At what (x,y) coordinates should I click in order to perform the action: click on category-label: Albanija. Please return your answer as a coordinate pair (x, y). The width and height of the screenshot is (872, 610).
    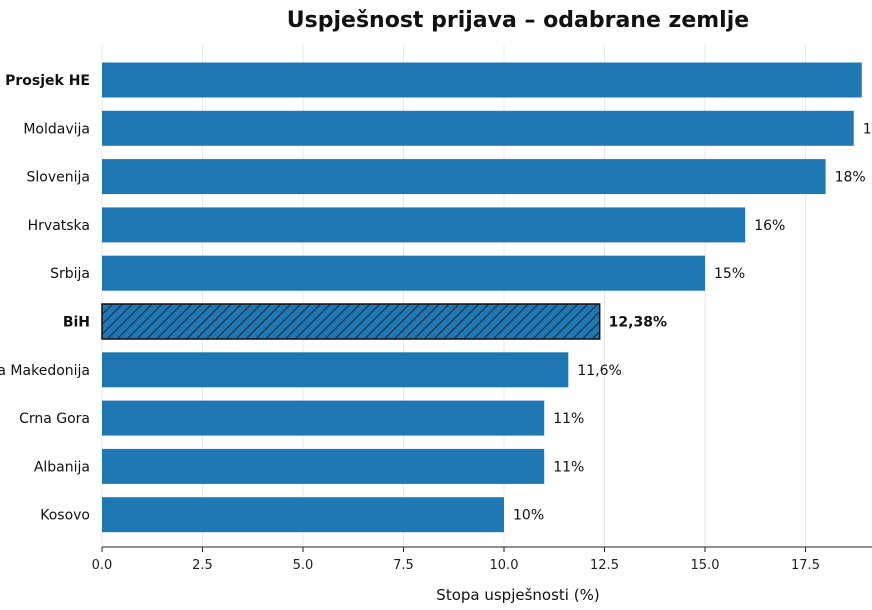
    Looking at the image, I should click on (62, 467).